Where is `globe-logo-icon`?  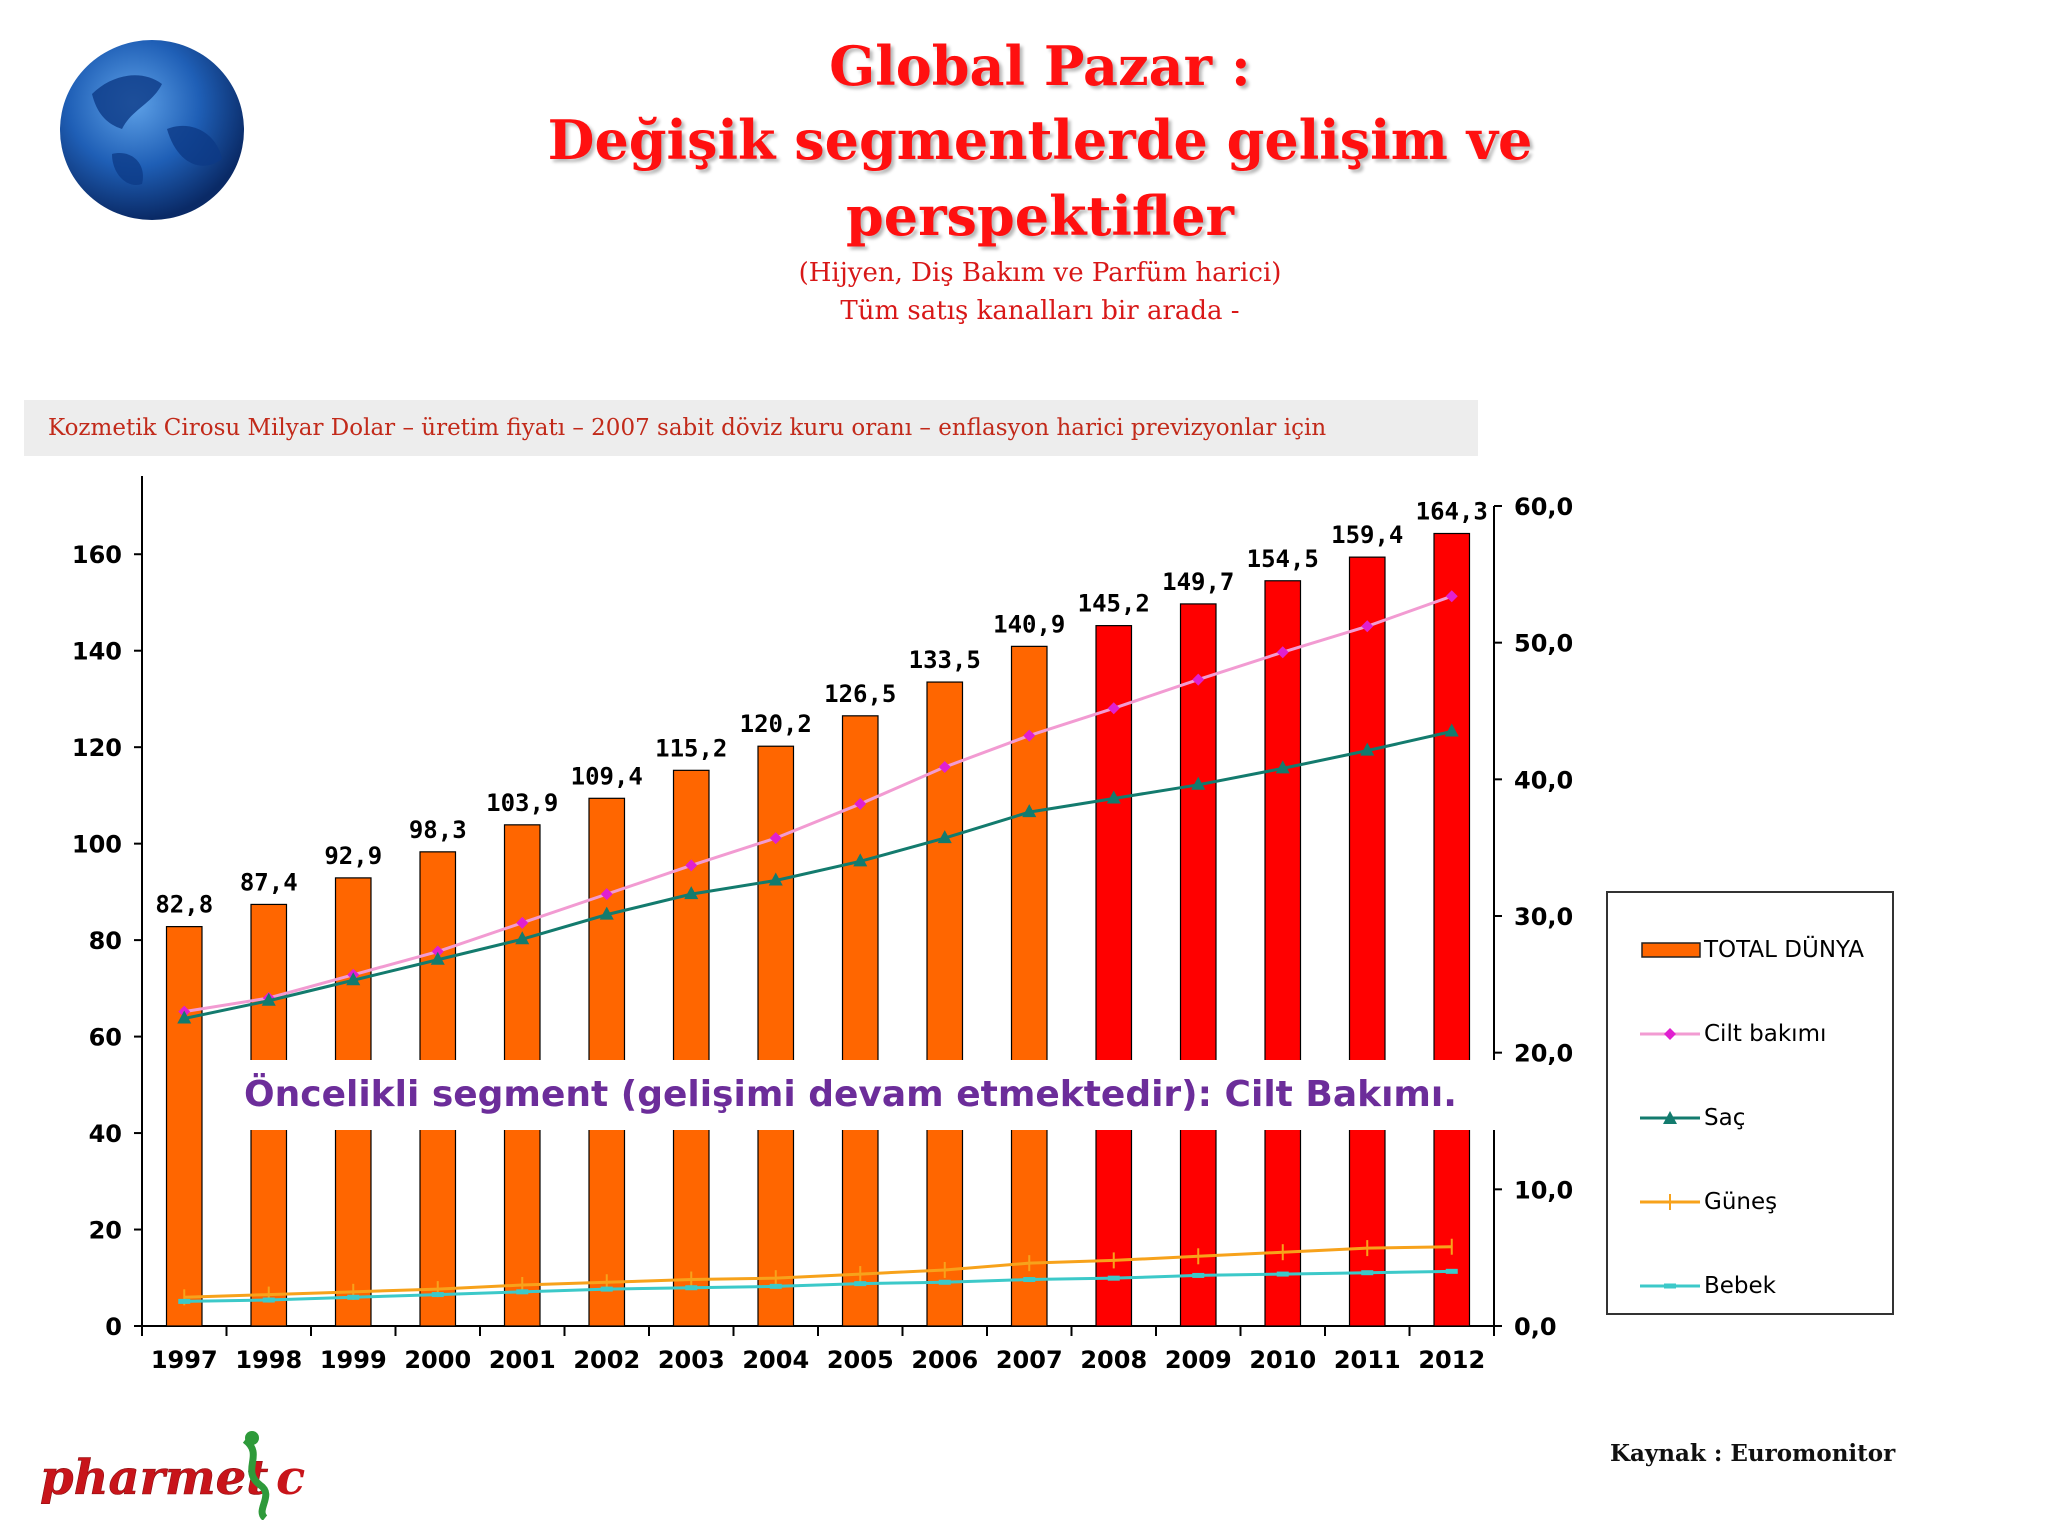
globe-logo-icon is located at coordinates (152, 130).